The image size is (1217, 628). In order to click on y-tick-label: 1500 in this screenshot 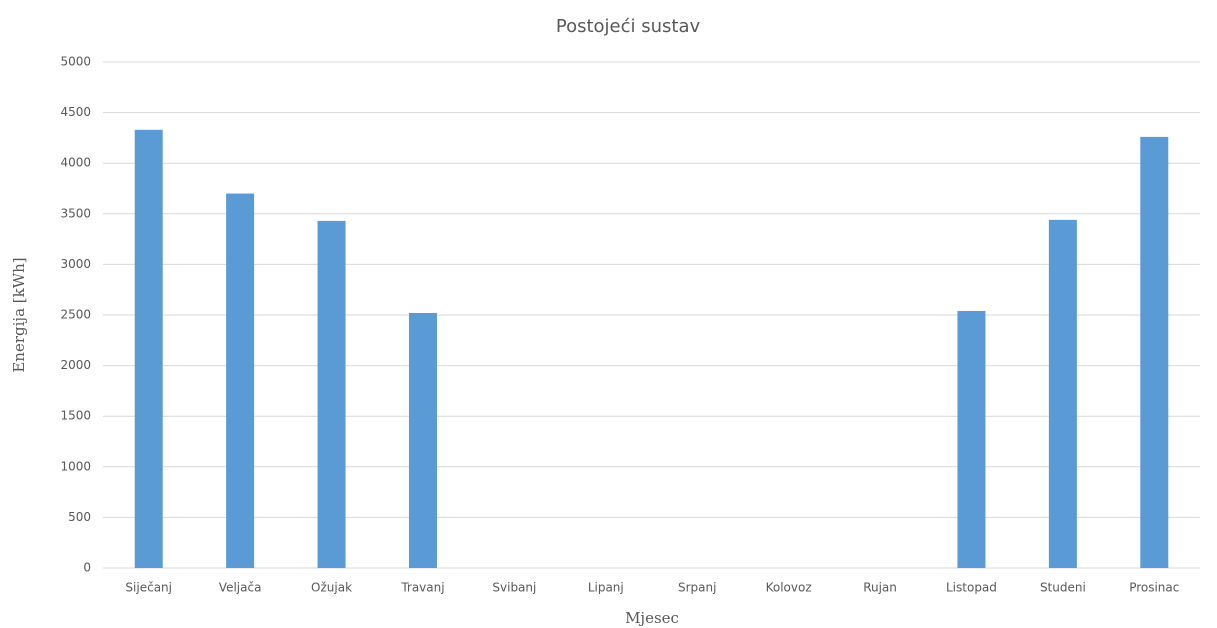, I will do `click(75, 416)`.